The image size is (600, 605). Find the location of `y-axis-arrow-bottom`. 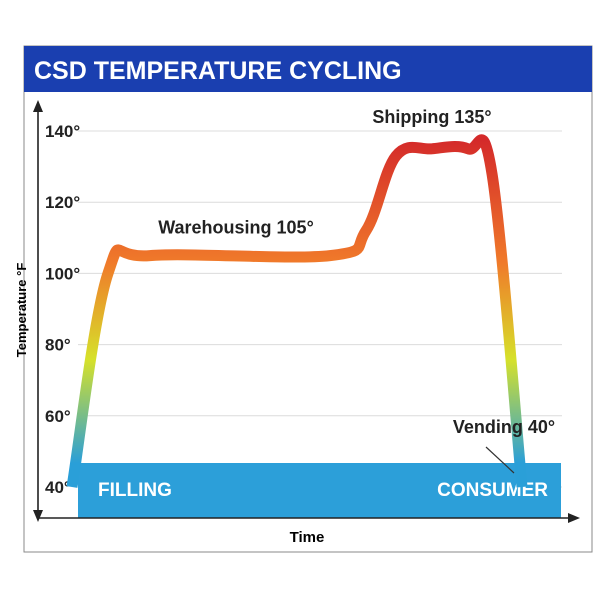

y-axis-arrow-bottom is located at coordinates (38, 516).